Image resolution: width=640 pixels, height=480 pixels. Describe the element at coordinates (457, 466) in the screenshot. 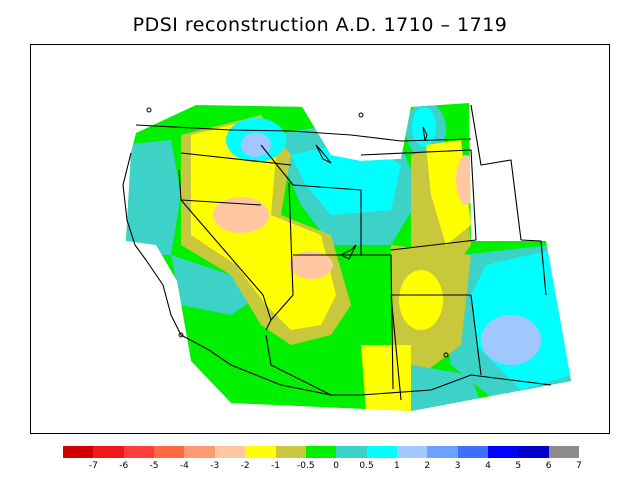

I see `legend-tick-label: 3` at that location.